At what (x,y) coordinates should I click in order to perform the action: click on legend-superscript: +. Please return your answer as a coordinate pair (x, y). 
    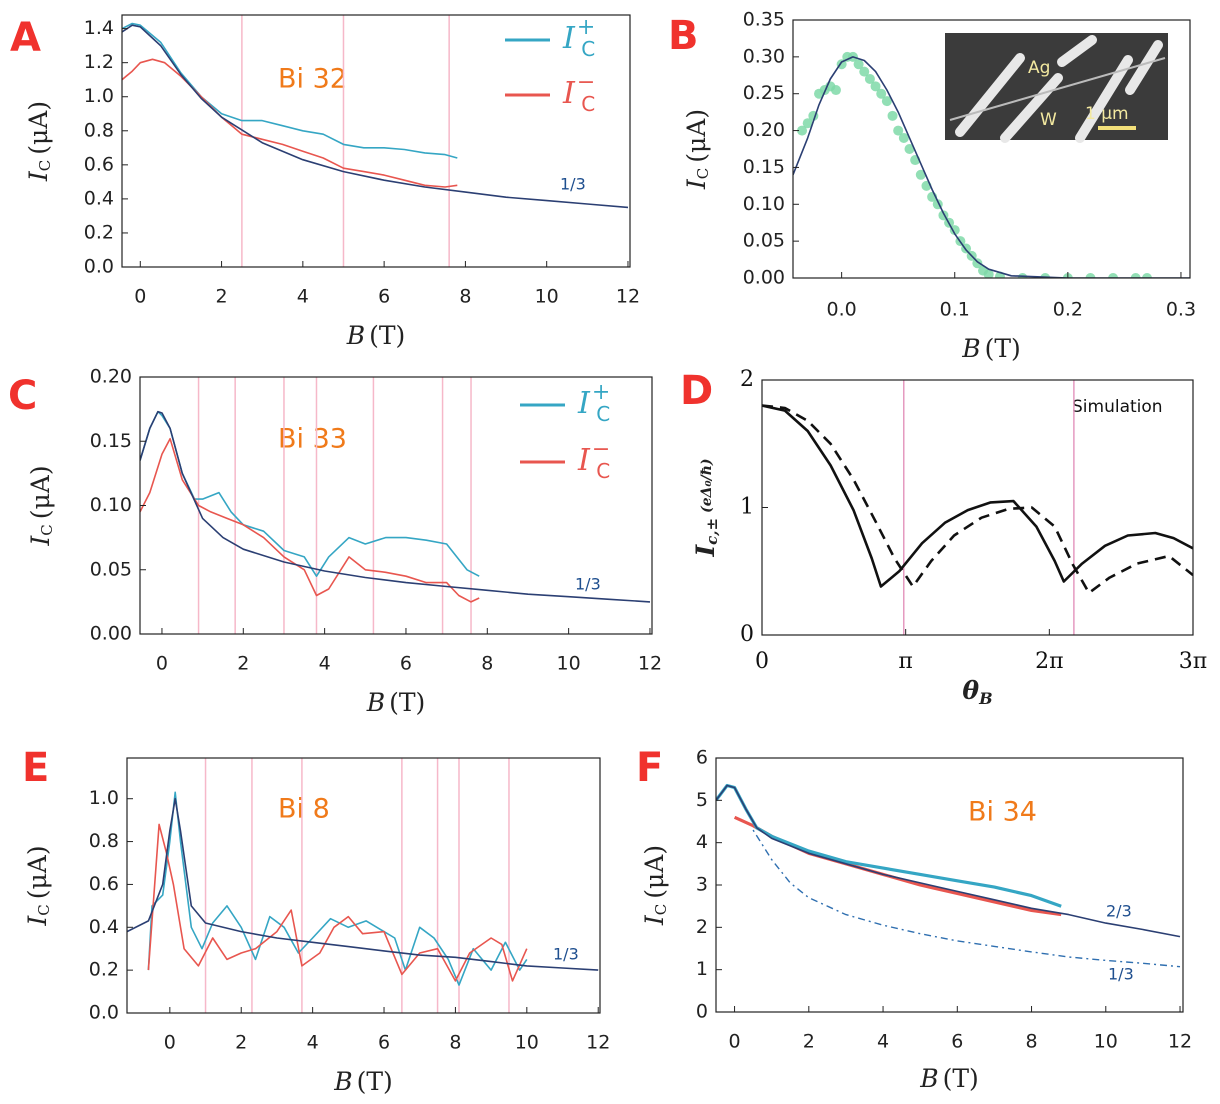
    Looking at the image, I should click on (601, 392).